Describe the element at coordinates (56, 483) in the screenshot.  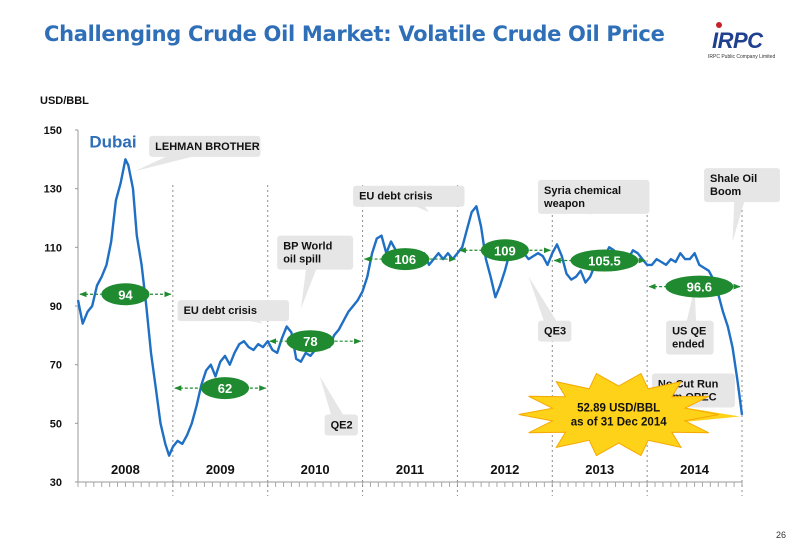
I see `y-tick-label: 30` at that location.